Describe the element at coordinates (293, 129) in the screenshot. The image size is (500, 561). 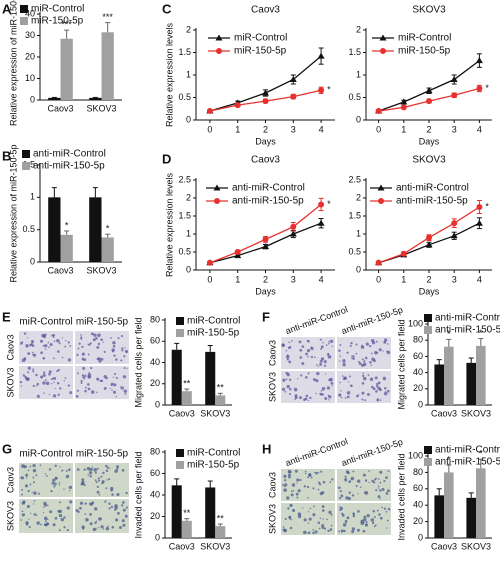
I see `x-tick-label: 3` at that location.